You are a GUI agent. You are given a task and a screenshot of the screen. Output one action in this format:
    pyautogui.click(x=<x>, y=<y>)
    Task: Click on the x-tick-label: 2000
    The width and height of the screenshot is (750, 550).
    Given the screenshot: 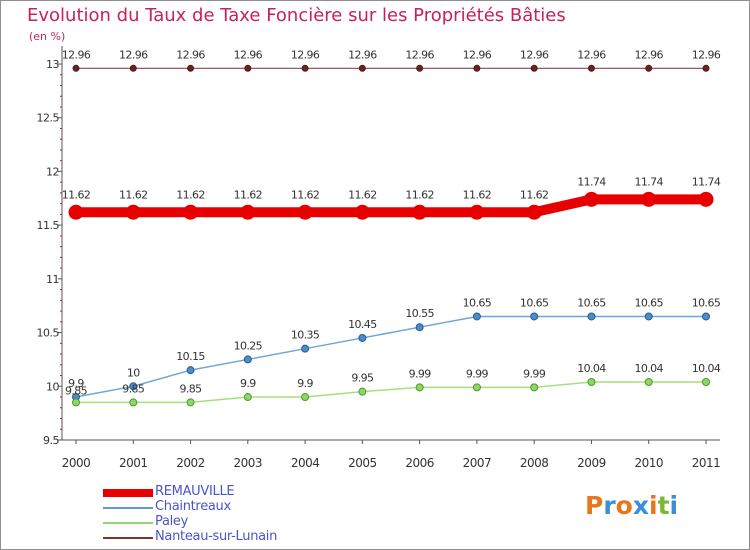 What is the action you would take?
    pyautogui.click(x=76, y=463)
    